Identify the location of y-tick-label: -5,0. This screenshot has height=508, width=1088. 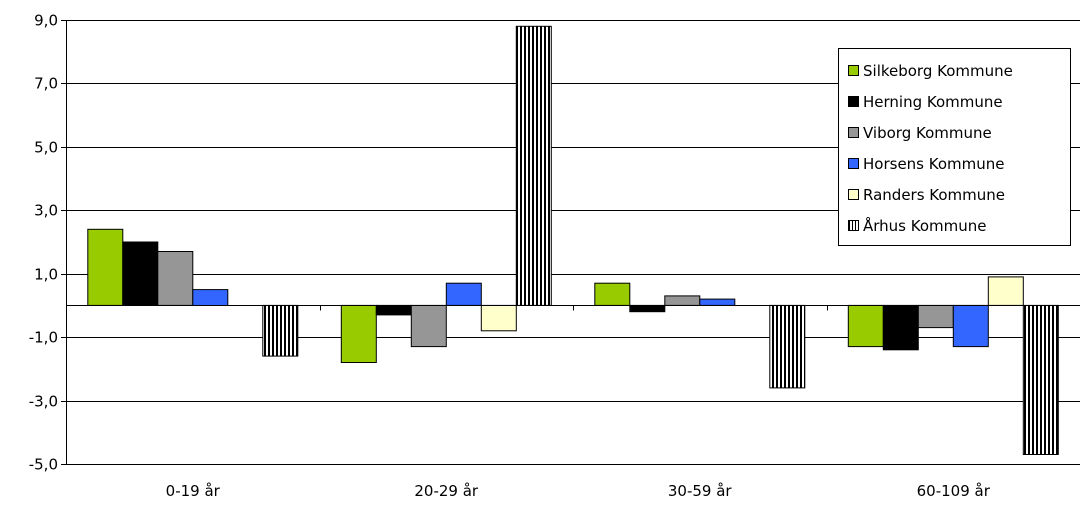
(43, 465).